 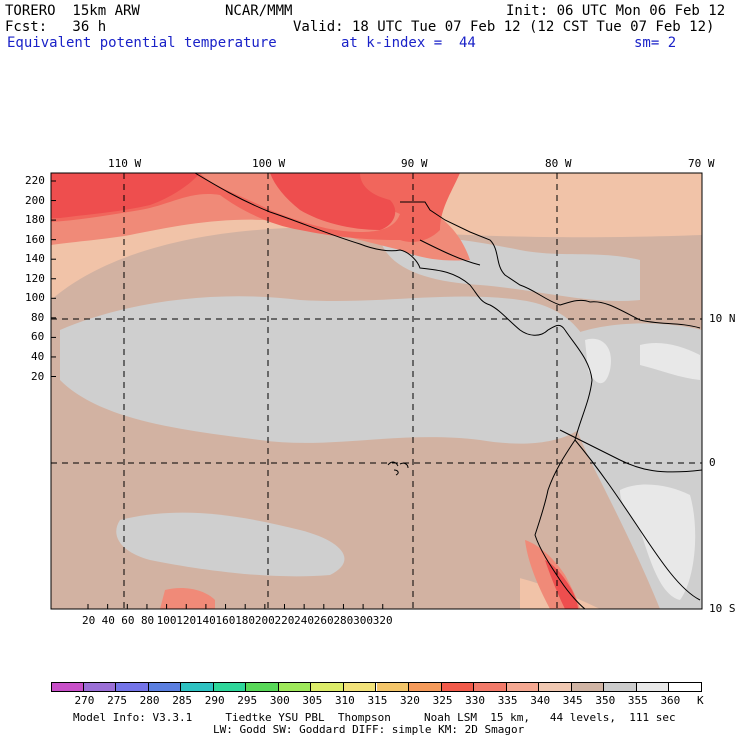 What do you see at coordinates (561, 584) in the screenshot?
I see `band-335-coast` at bounding box center [561, 584].